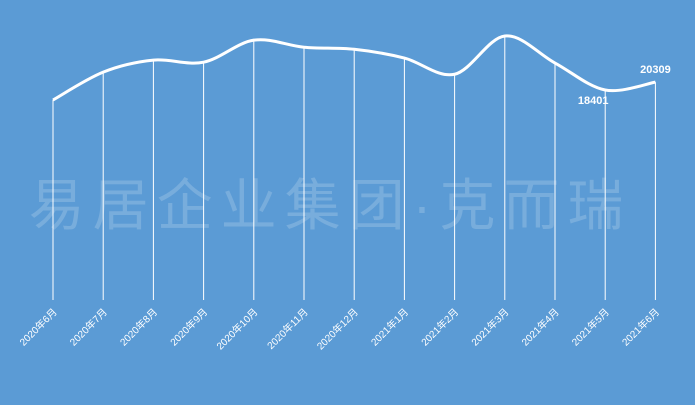 This screenshot has width=695, height=405. Describe the element at coordinates (354, 68) in the screenshot. I see `line` at that location.